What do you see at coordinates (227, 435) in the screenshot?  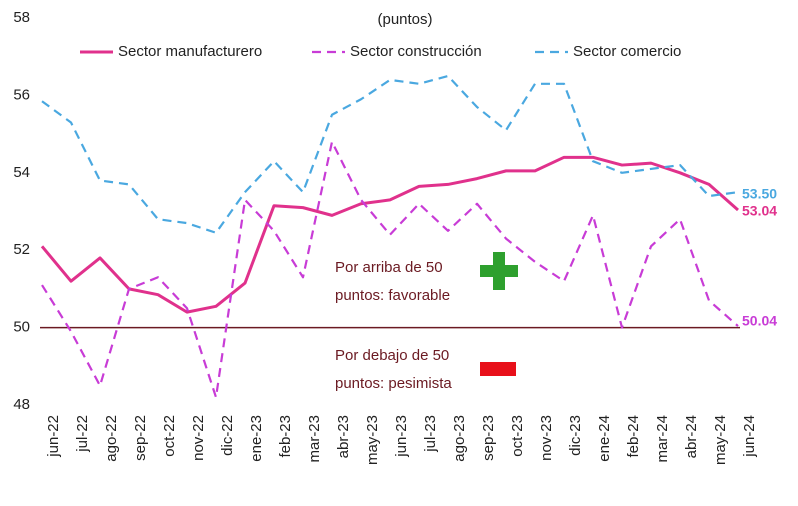 I see `x-tick-label: dic-22` at bounding box center [227, 435].